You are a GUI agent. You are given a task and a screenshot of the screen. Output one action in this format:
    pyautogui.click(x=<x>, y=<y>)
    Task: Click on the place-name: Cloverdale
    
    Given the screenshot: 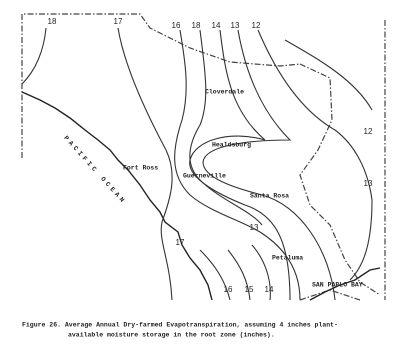 What is the action you would take?
    pyautogui.click(x=224, y=92)
    